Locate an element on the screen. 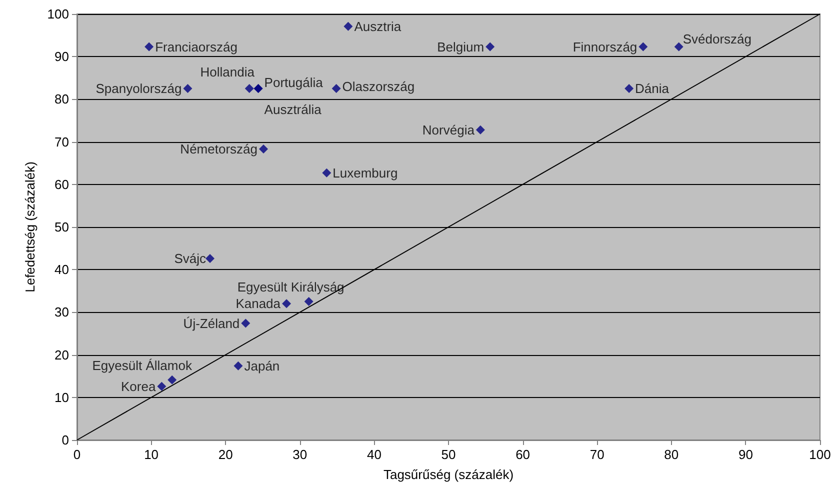 The width and height of the screenshot is (839, 488). x-tick-label: 10 is located at coordinates (151, 454).